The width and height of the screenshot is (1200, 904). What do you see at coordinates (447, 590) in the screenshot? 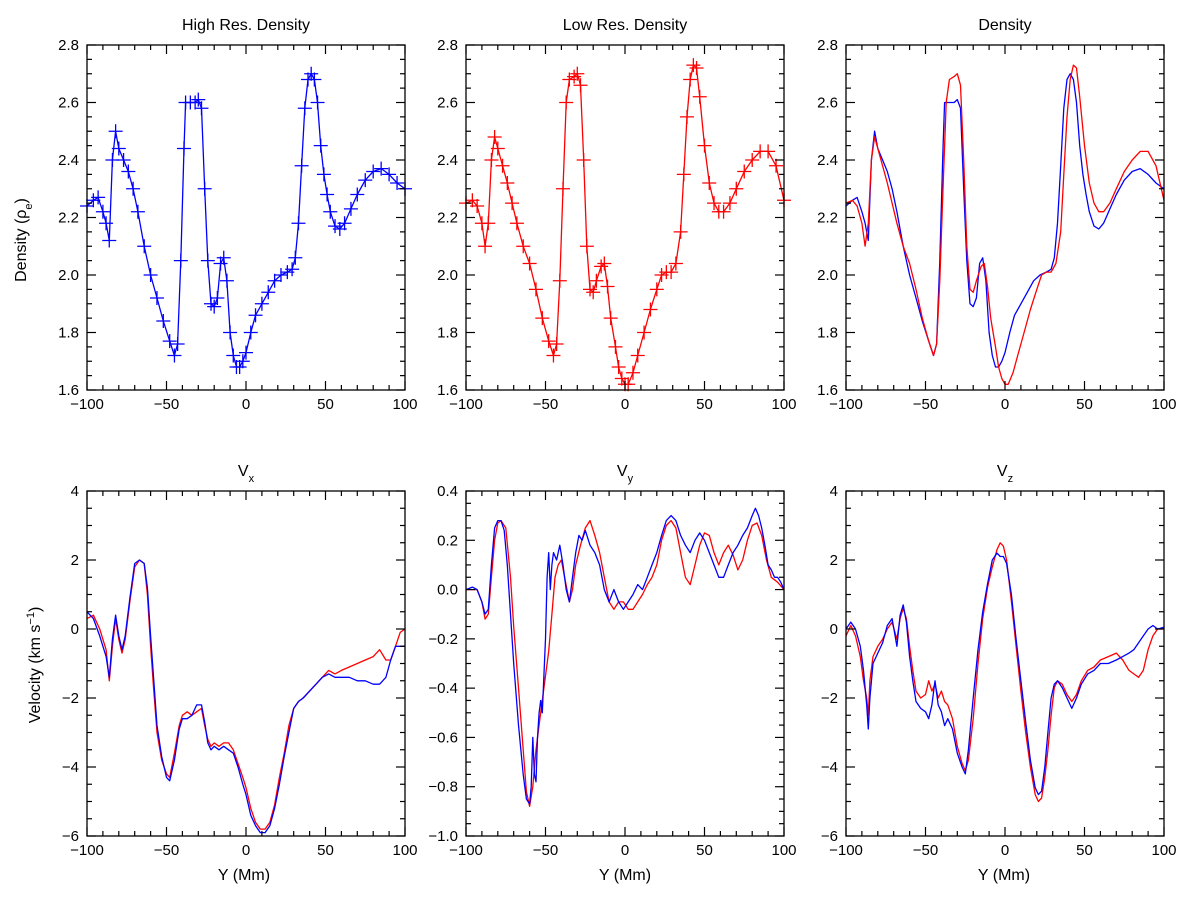
I see `y-tick-label: 0.0` at bounding box center [447, 590].